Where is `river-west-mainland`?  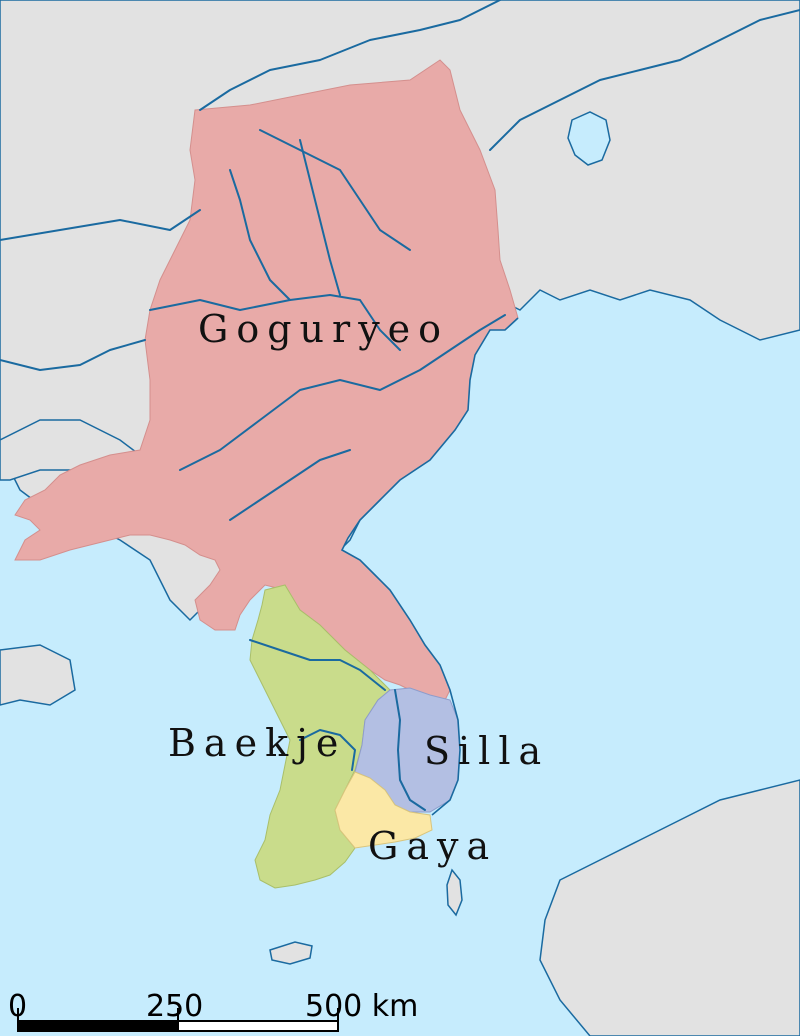 river-west-mainland is located at coordinates (73, 355).